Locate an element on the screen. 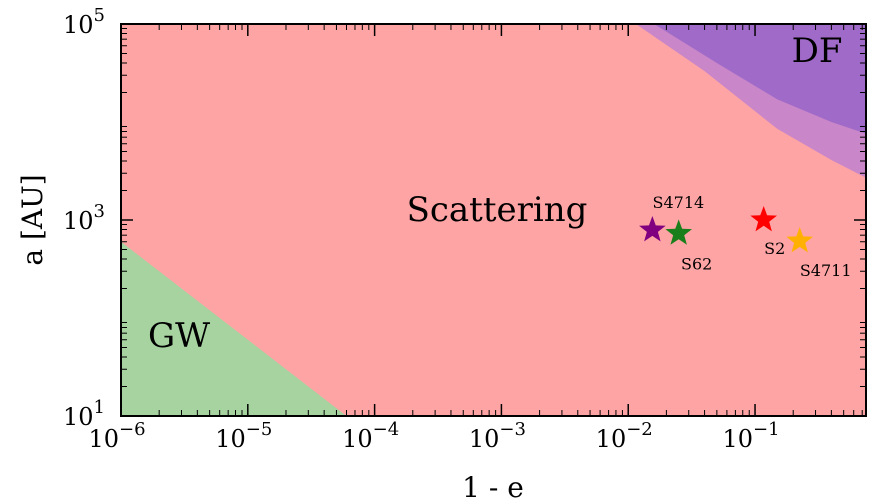  x-tick-label: 10⁻³ is located at coordinates (497, 436).